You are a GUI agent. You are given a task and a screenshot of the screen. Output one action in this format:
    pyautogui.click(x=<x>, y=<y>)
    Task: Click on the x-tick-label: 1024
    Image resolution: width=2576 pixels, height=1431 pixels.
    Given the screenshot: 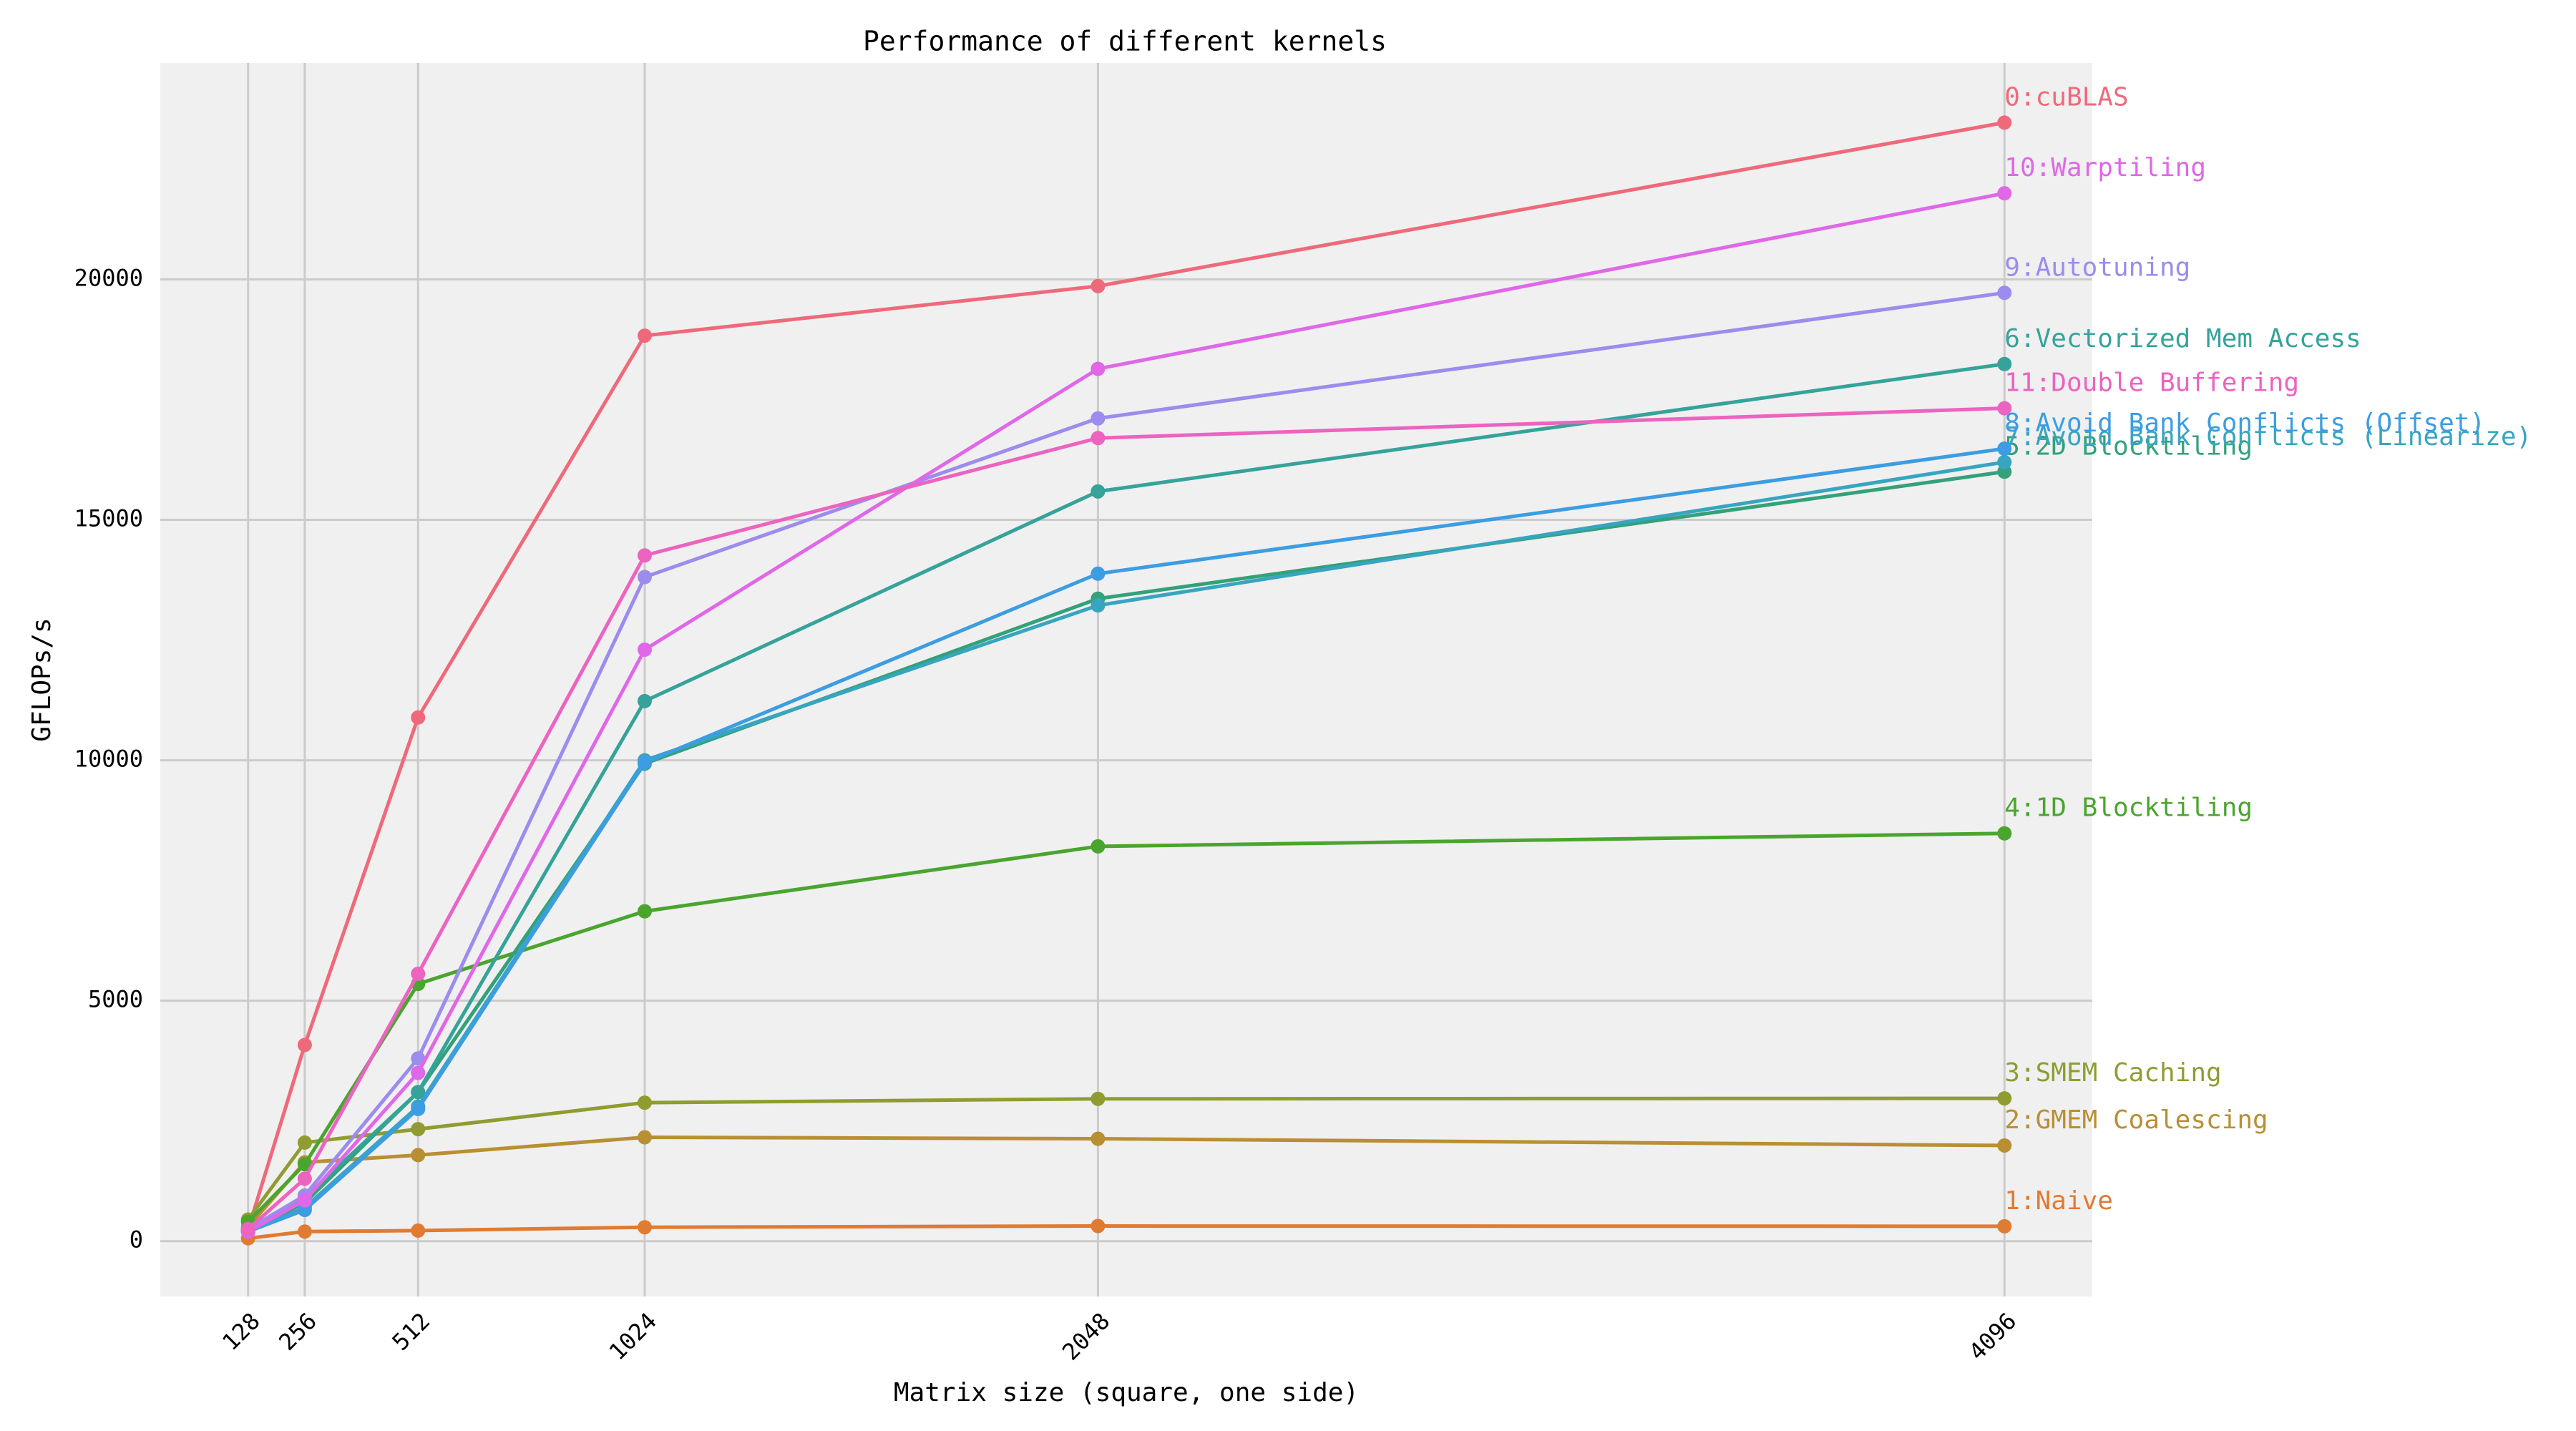 What is the action you would take?
    pyautogui.click(x=633, y=1336)
    